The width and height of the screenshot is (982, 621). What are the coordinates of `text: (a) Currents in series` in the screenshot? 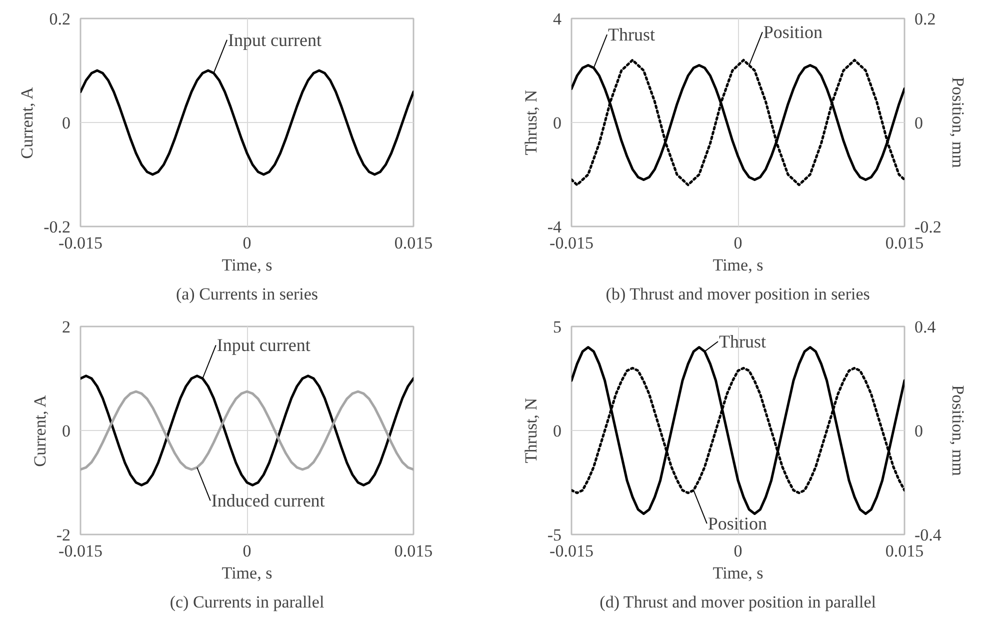 It's located at (247, 294).